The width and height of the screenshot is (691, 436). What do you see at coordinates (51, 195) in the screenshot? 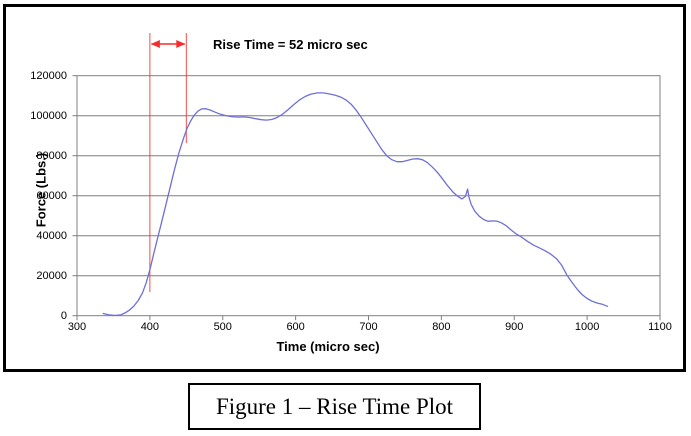
I see `y-tick-label: 60000` at bounding box center [51, 195].